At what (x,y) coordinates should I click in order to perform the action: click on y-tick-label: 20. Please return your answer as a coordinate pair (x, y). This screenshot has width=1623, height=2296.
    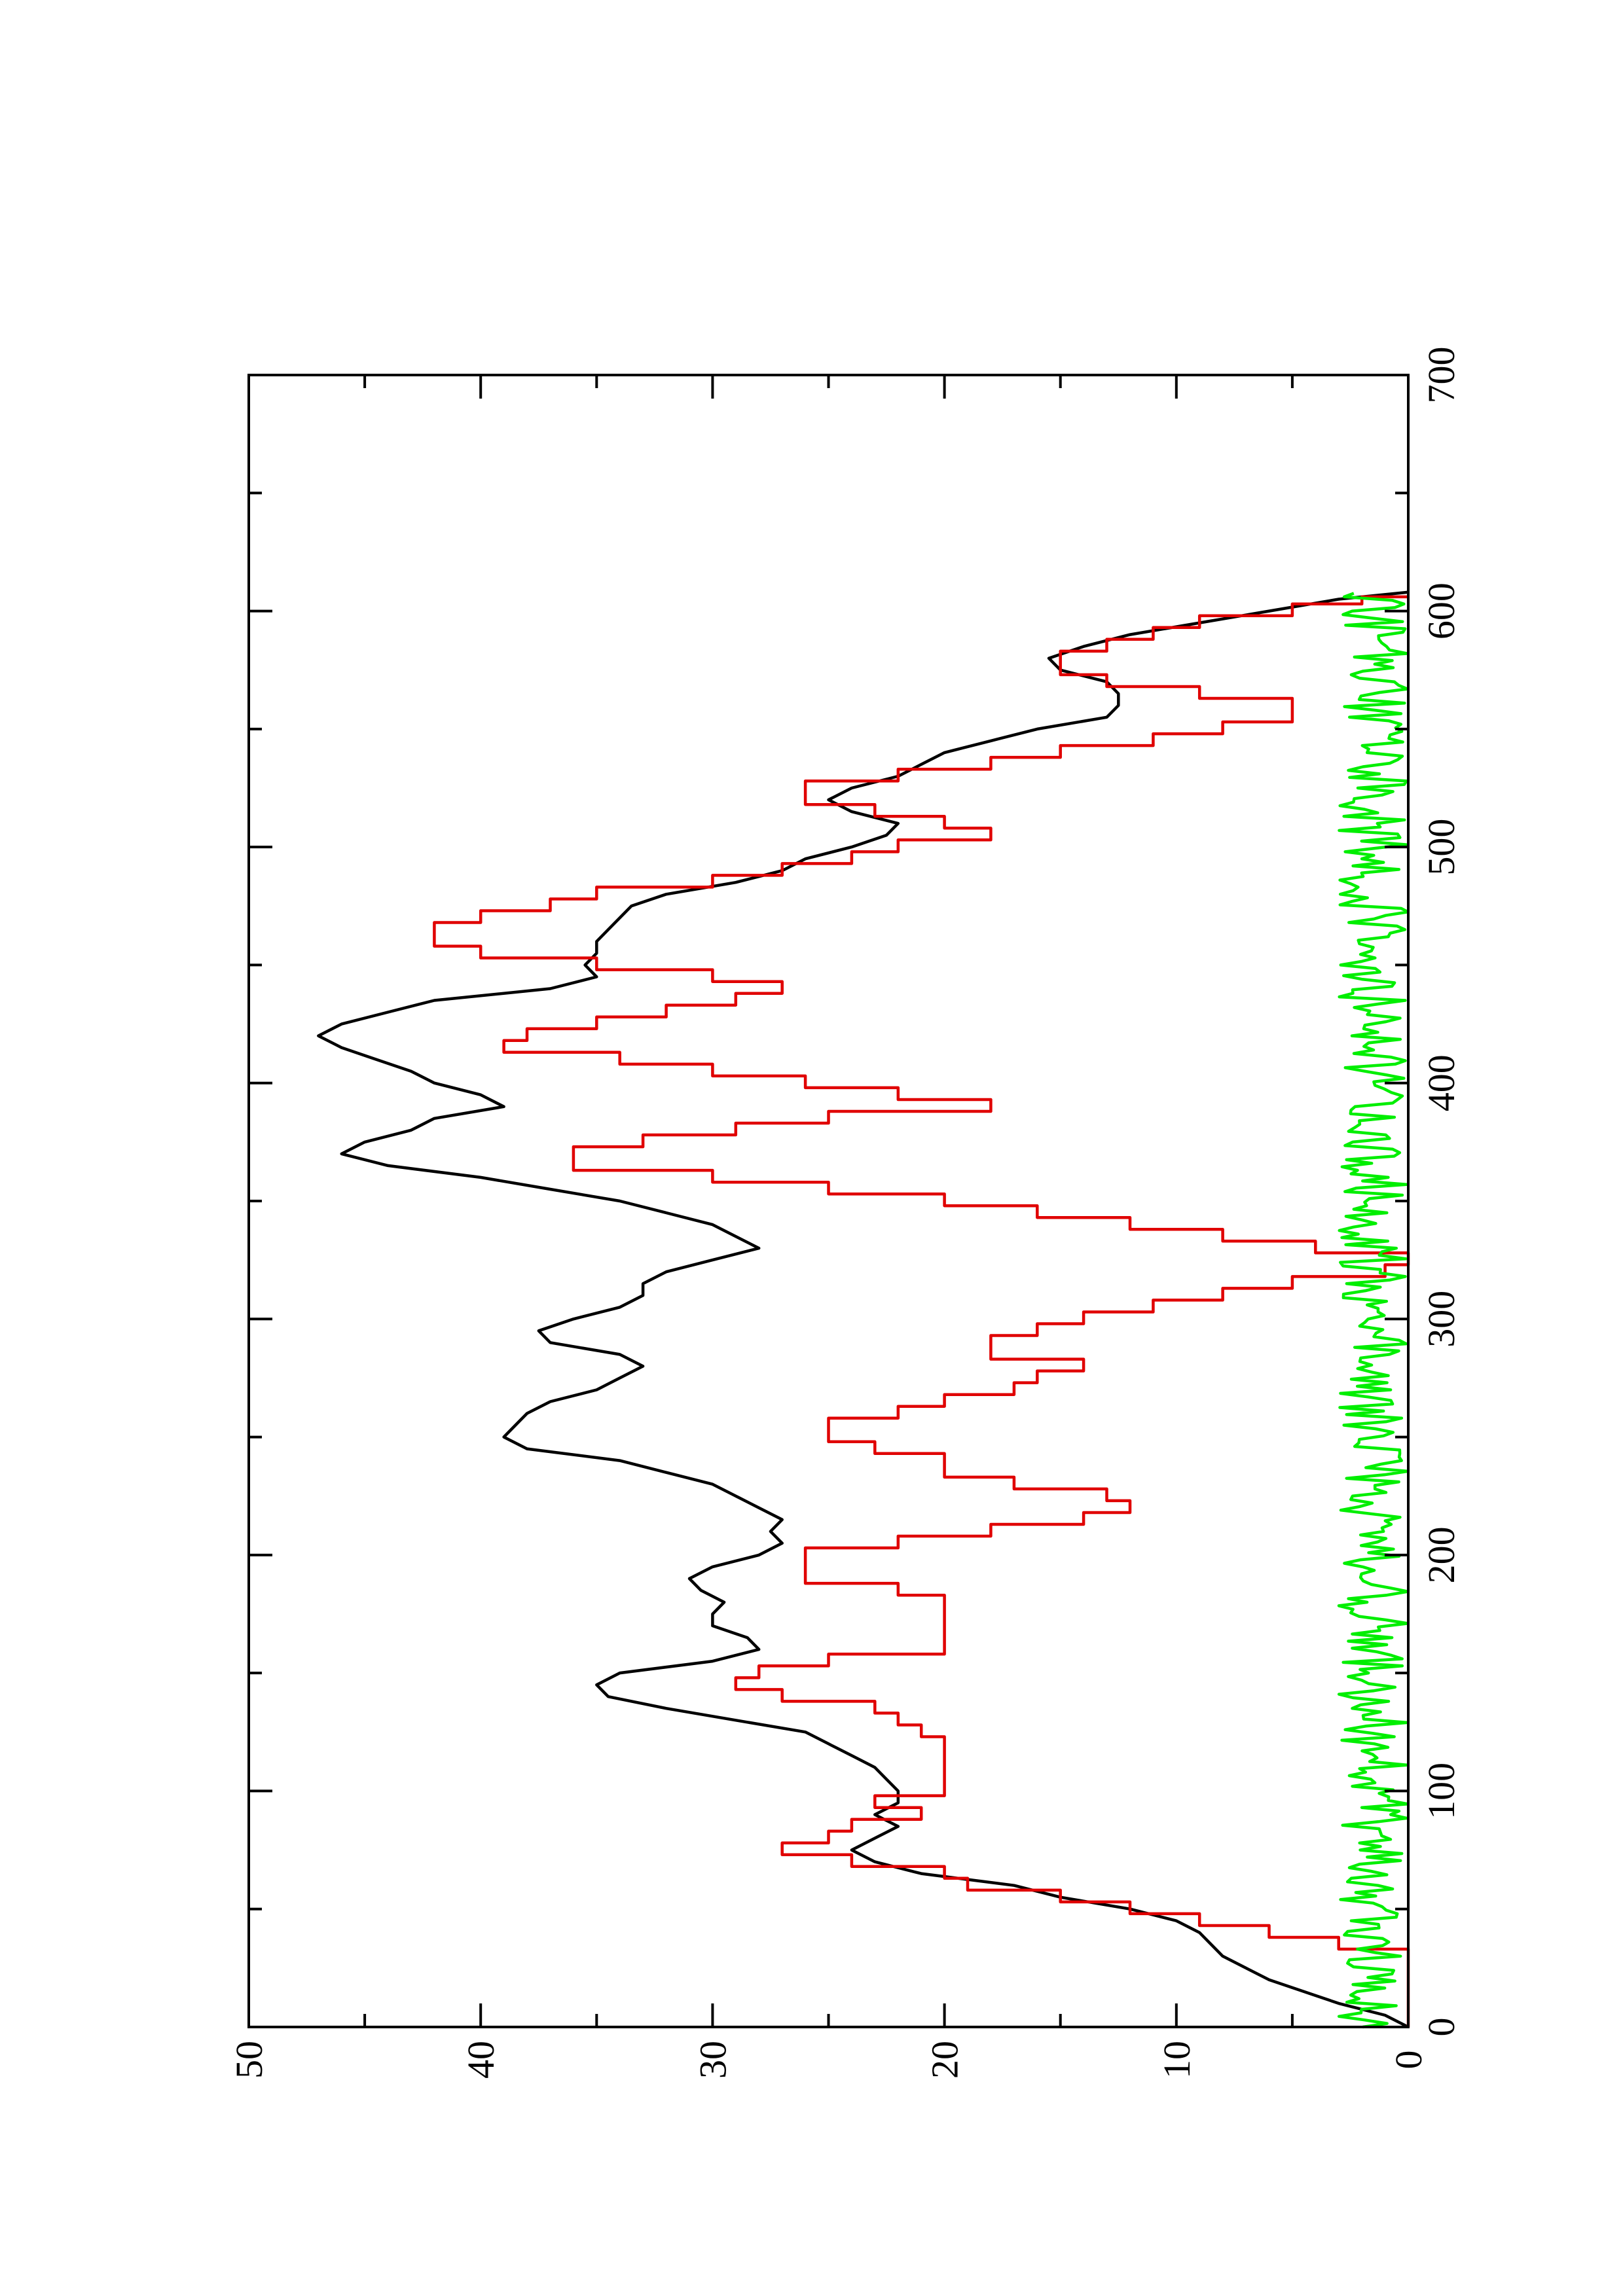
    Looking at the image, I should click on (945, 2060).